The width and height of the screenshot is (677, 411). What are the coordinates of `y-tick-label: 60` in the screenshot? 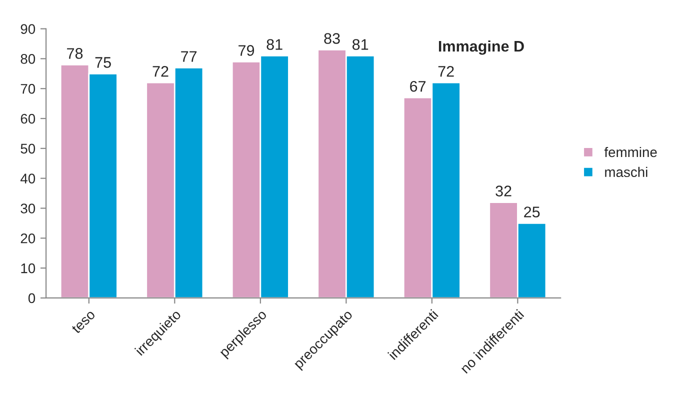 It's located at (28, 119).